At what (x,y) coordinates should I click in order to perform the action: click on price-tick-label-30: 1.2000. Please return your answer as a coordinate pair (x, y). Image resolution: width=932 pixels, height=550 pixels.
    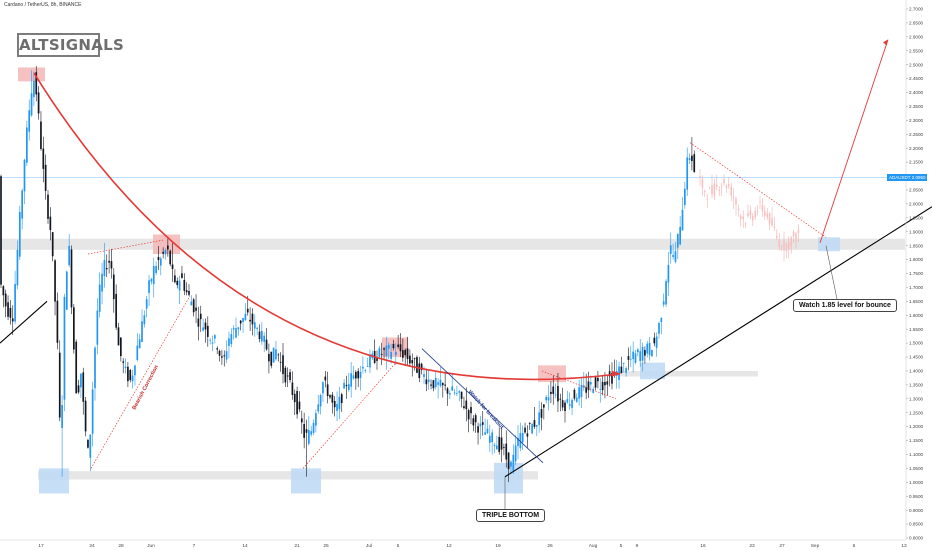
    Looking at the image, I should click on (916, 426).